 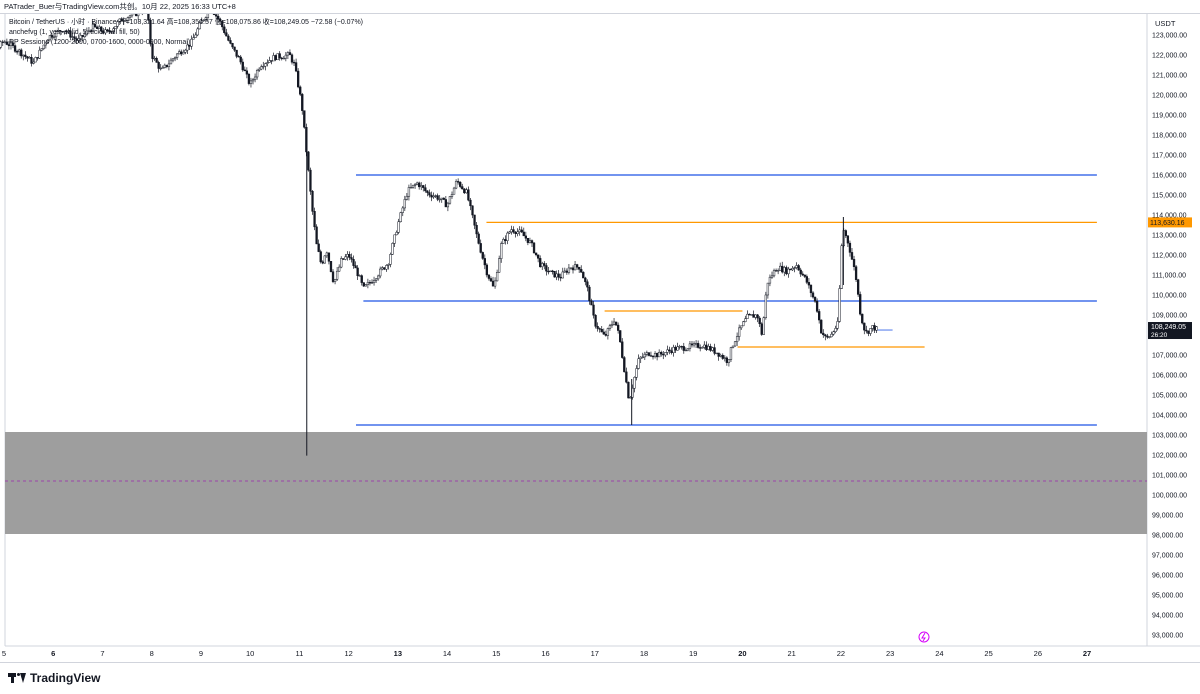 I want to click on jump-to-realtime-icon, so click(x=924, y=637).